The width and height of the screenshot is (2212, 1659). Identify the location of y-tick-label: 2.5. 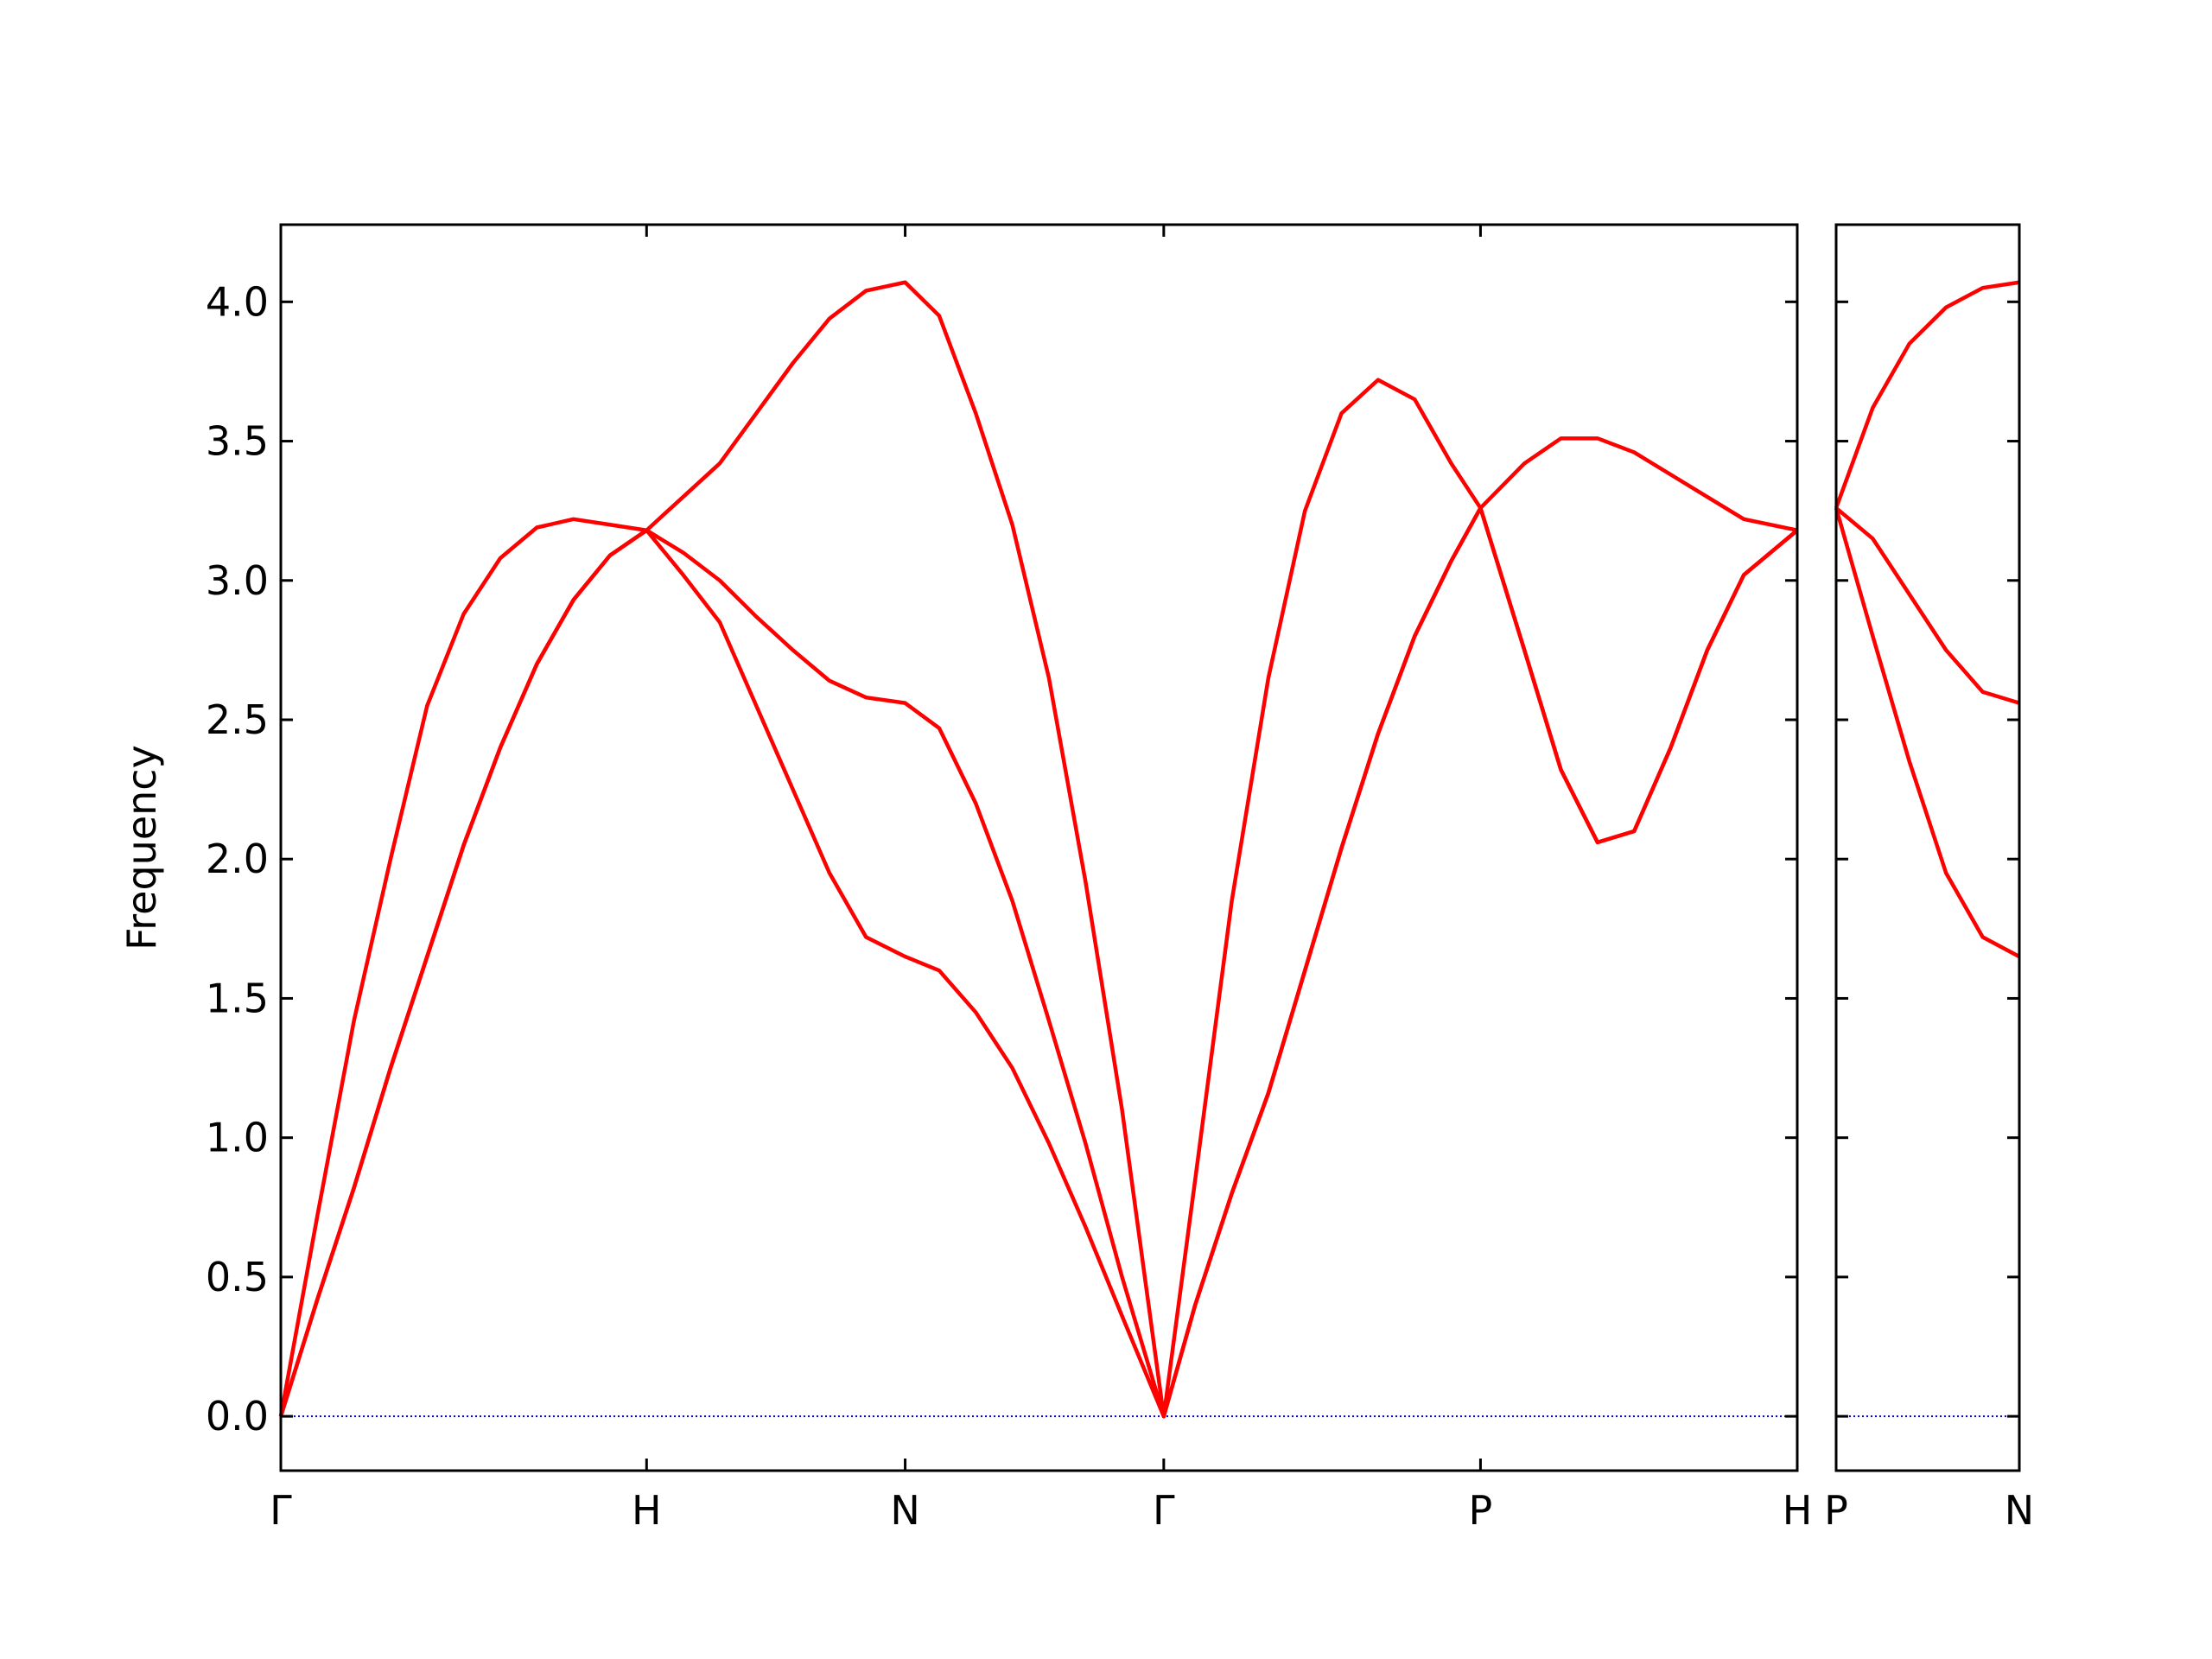
(237, 719).